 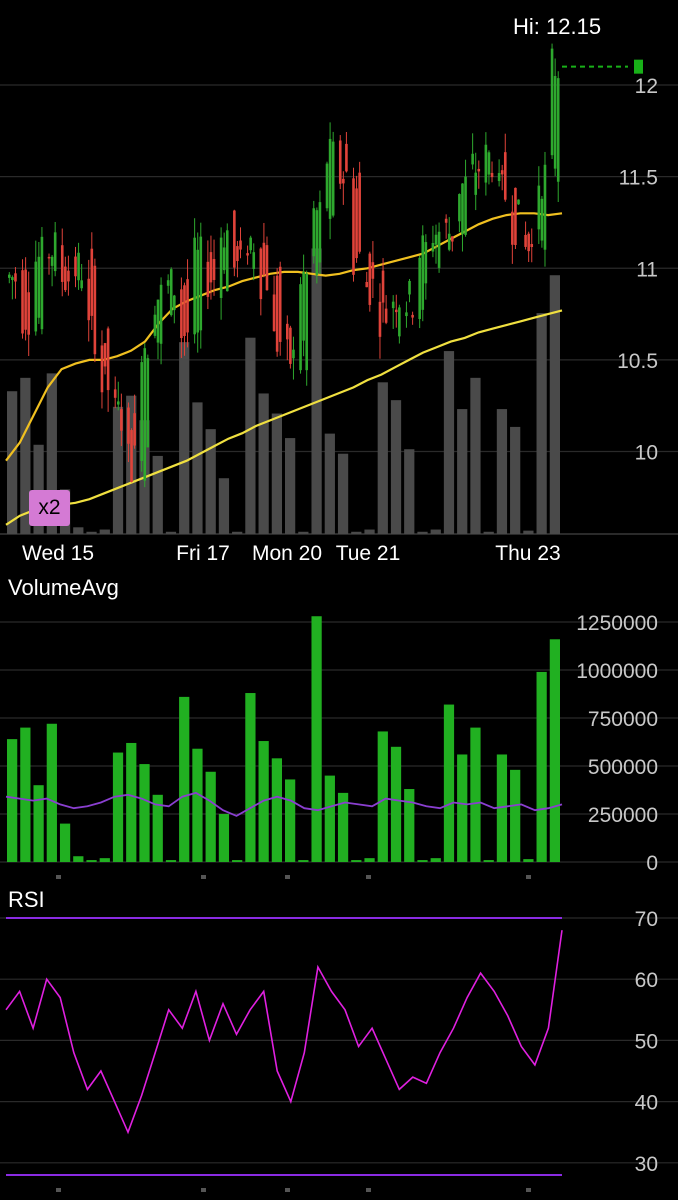 What do you see at coordinates (287, 877) in the screenshot?
I see `volume-x-tick-mark` at bounding box center [287, 877].